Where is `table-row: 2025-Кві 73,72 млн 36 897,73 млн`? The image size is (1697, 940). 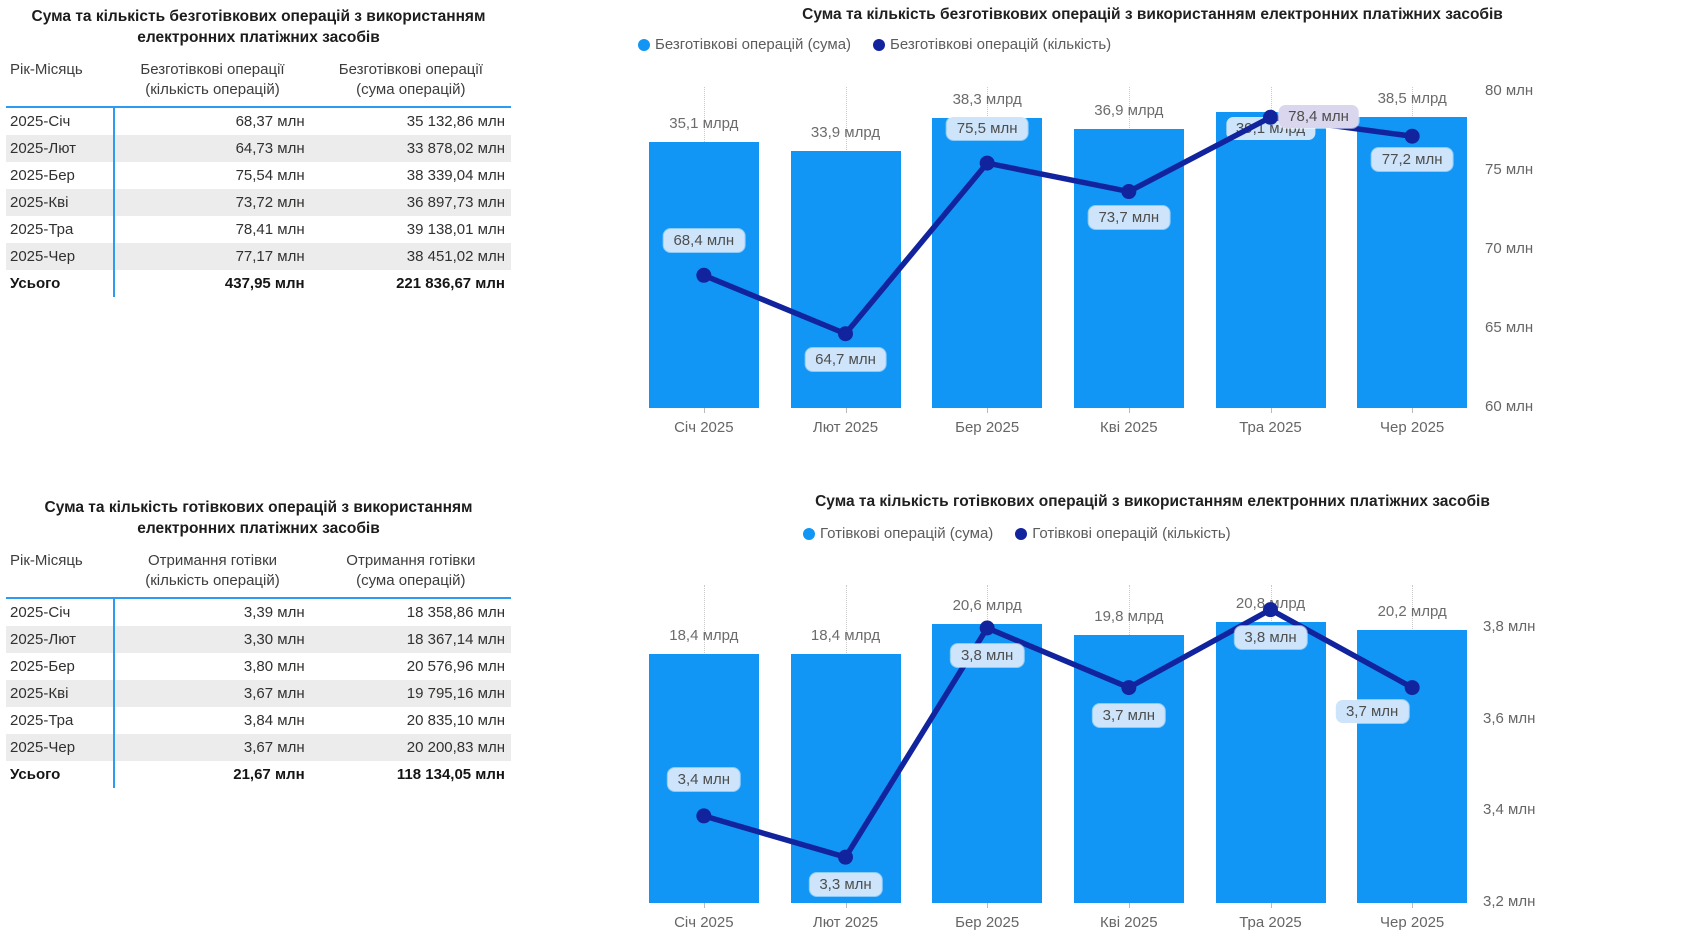 table-row: 2025-Кві 73,72 млн 36 897,73 млн is located at coordinates (258, 202).